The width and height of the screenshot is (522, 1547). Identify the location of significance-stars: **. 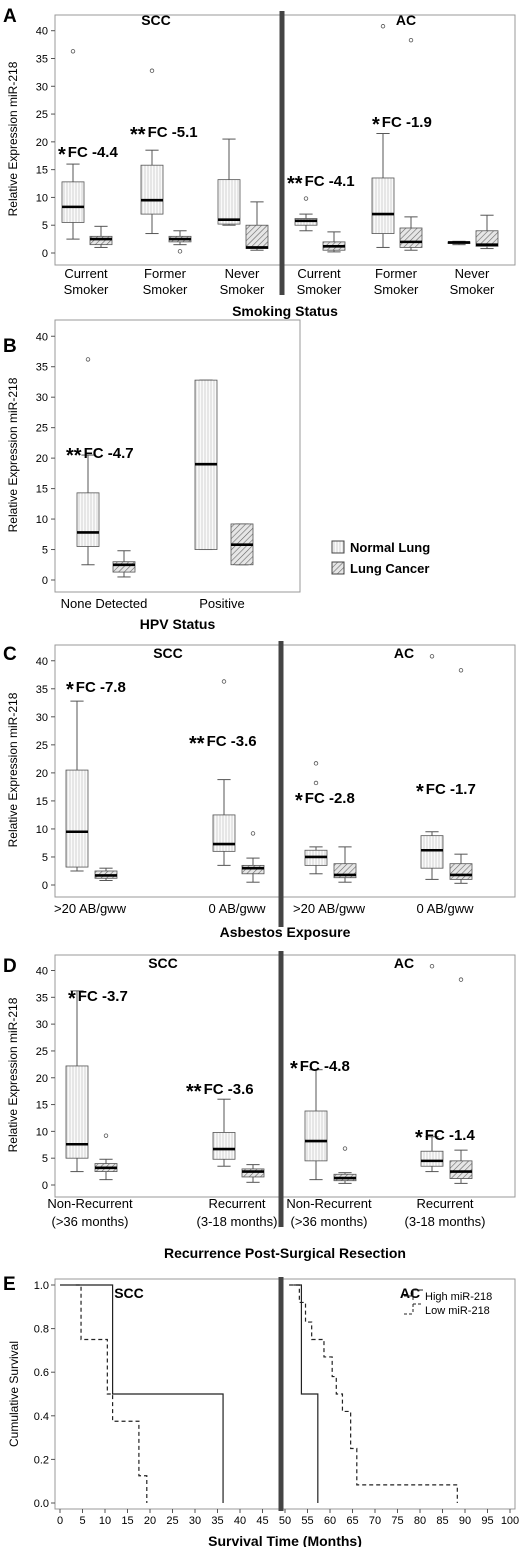
(138, 135).